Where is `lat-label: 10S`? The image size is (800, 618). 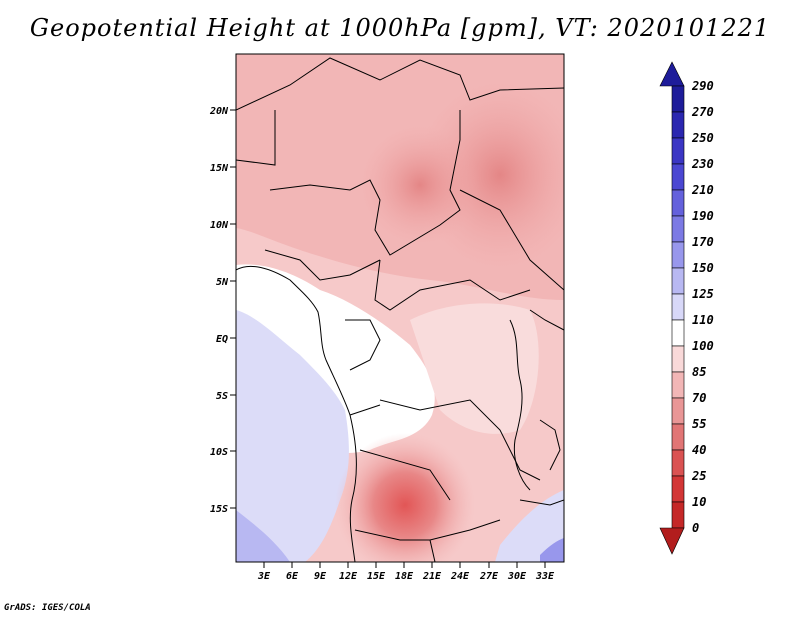
lat-label: 10S is located at coordinates (219, 452).